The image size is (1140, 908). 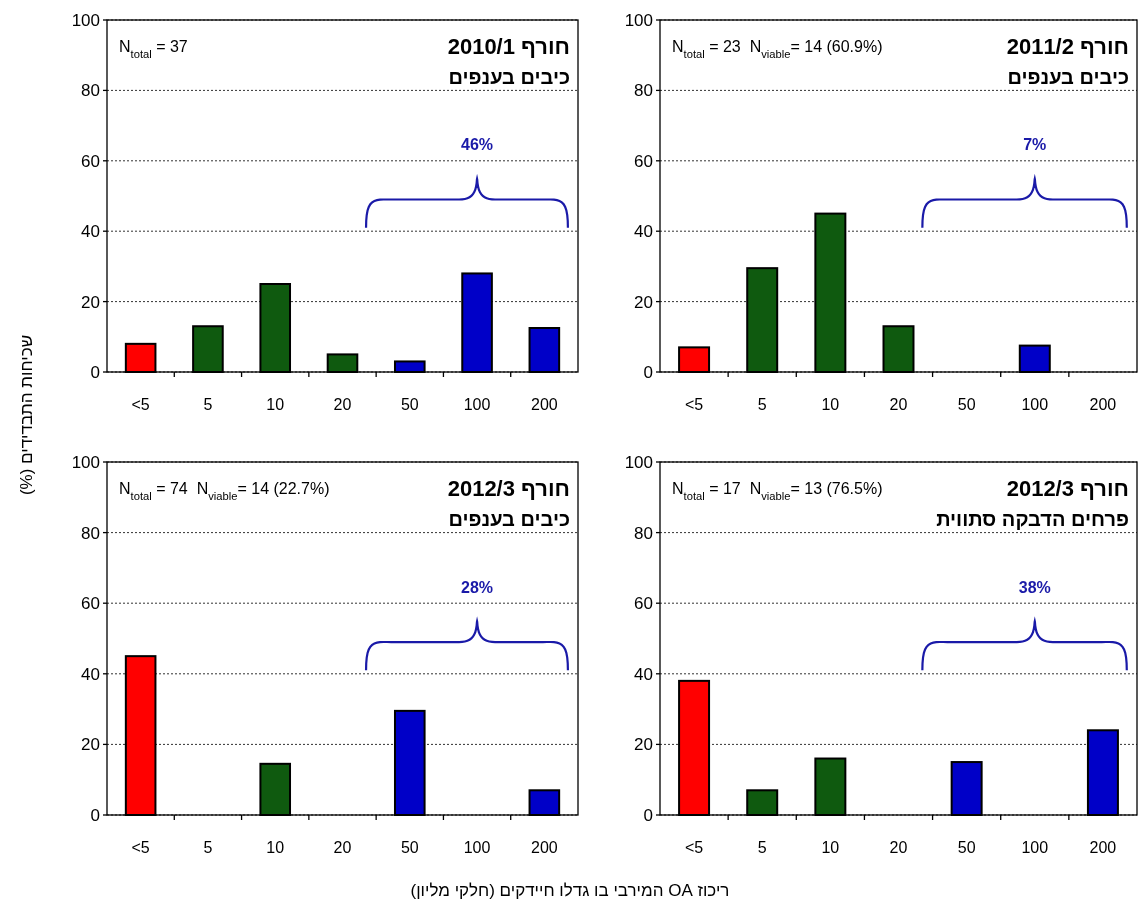 What do you see at coordinates (508, 46) in the screenshot?
I see `text: חורף 2010/1` at bounding box center [508, 46].